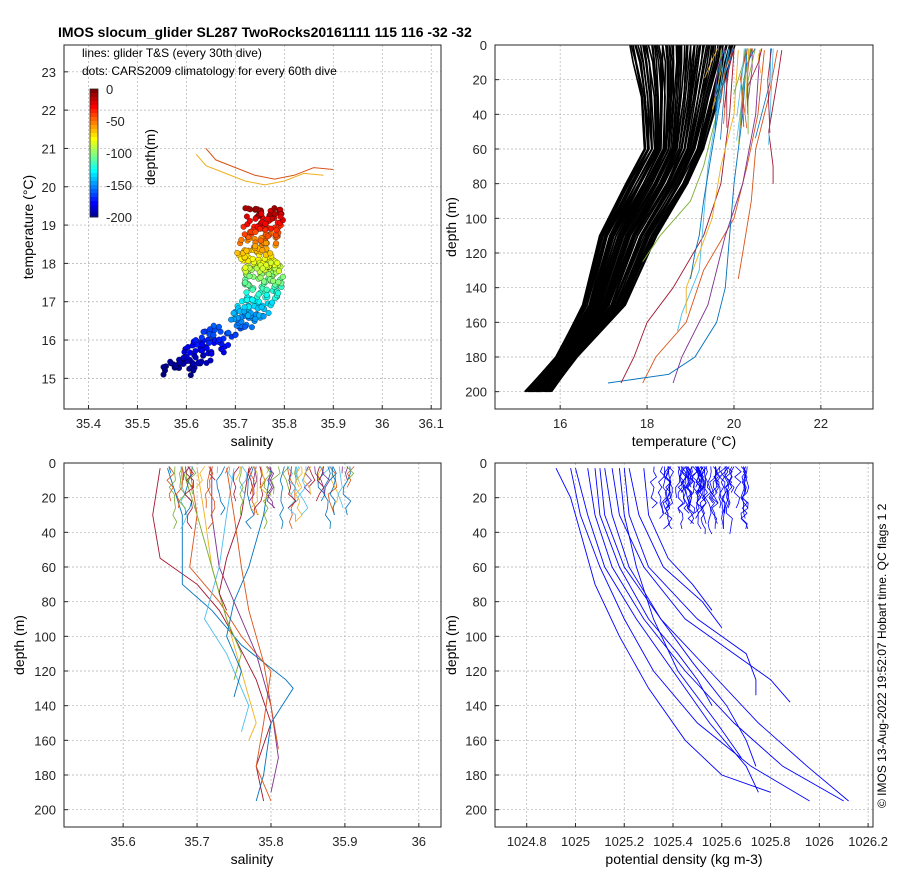 The height and width of the screenshot is (880, 900). I want to click on ts-glider-line, so click(259, 169).